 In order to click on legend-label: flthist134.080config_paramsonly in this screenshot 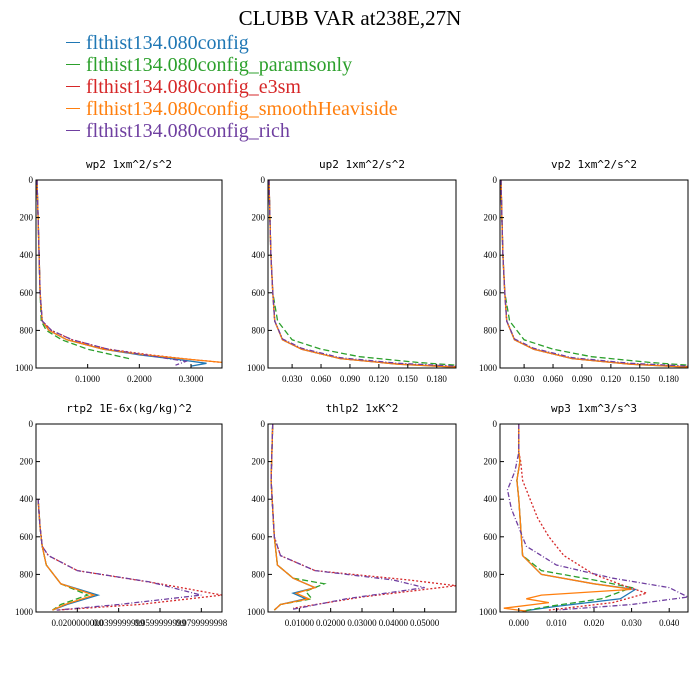, I will do `click(219, 65)`.